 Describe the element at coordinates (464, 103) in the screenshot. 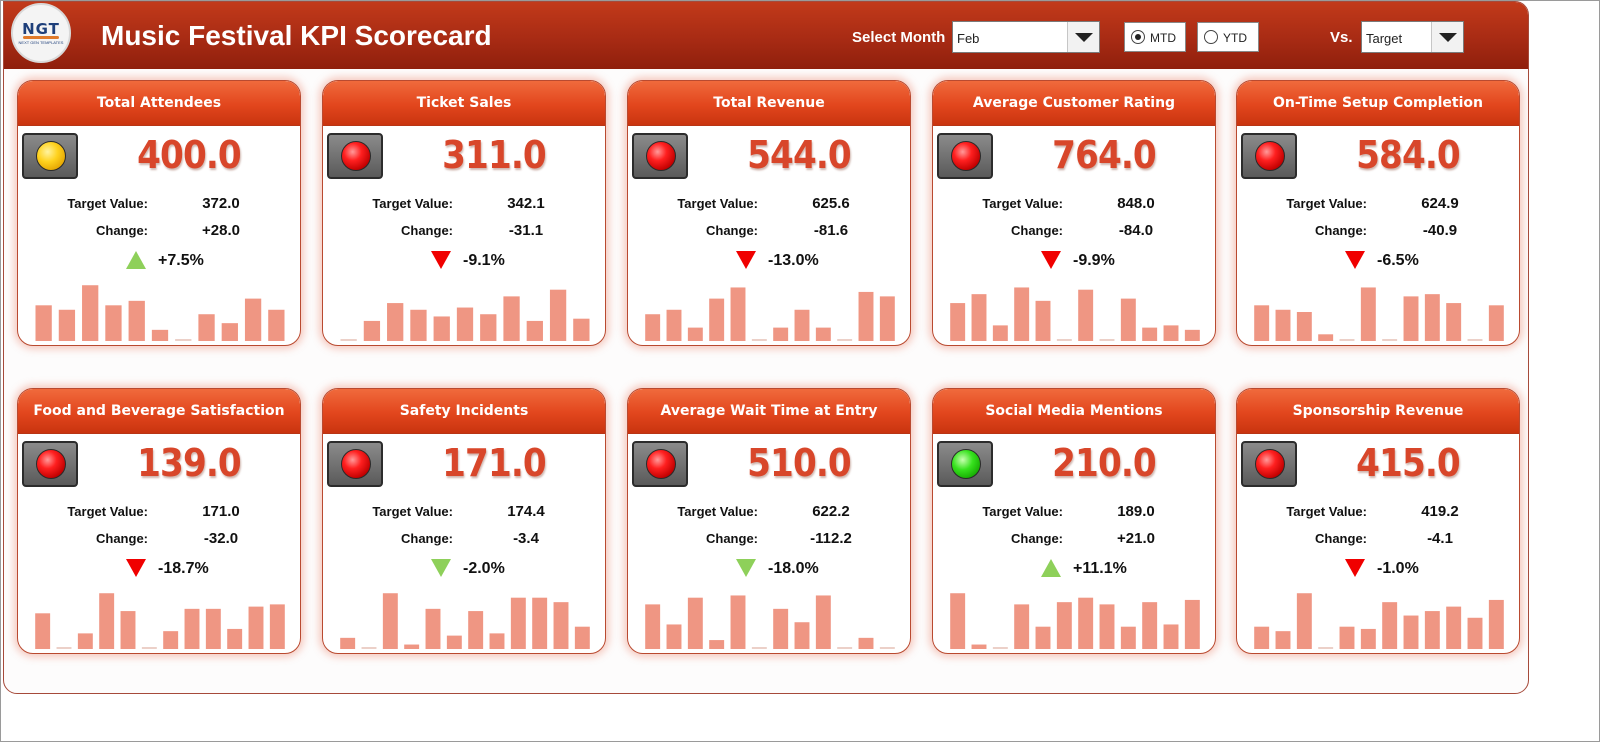

I see `card-title: Ticket Sales` at that location.